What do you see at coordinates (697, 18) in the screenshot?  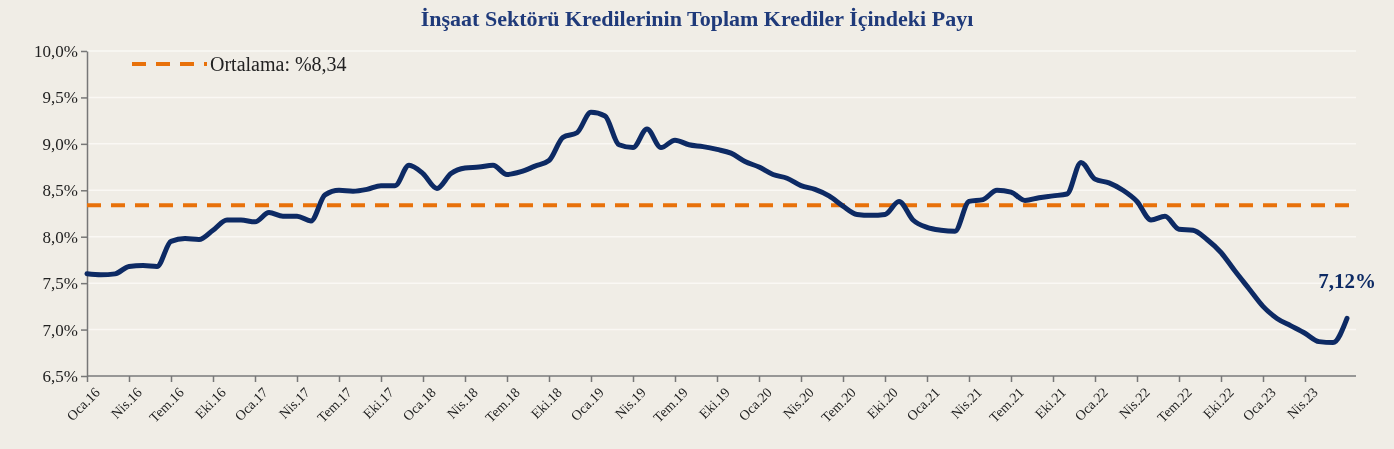 I see `chart-title: İnşaat Sektörü Kredilerinin Toplam Krediler İçindeki Payı` at bounding box center [697, 18].